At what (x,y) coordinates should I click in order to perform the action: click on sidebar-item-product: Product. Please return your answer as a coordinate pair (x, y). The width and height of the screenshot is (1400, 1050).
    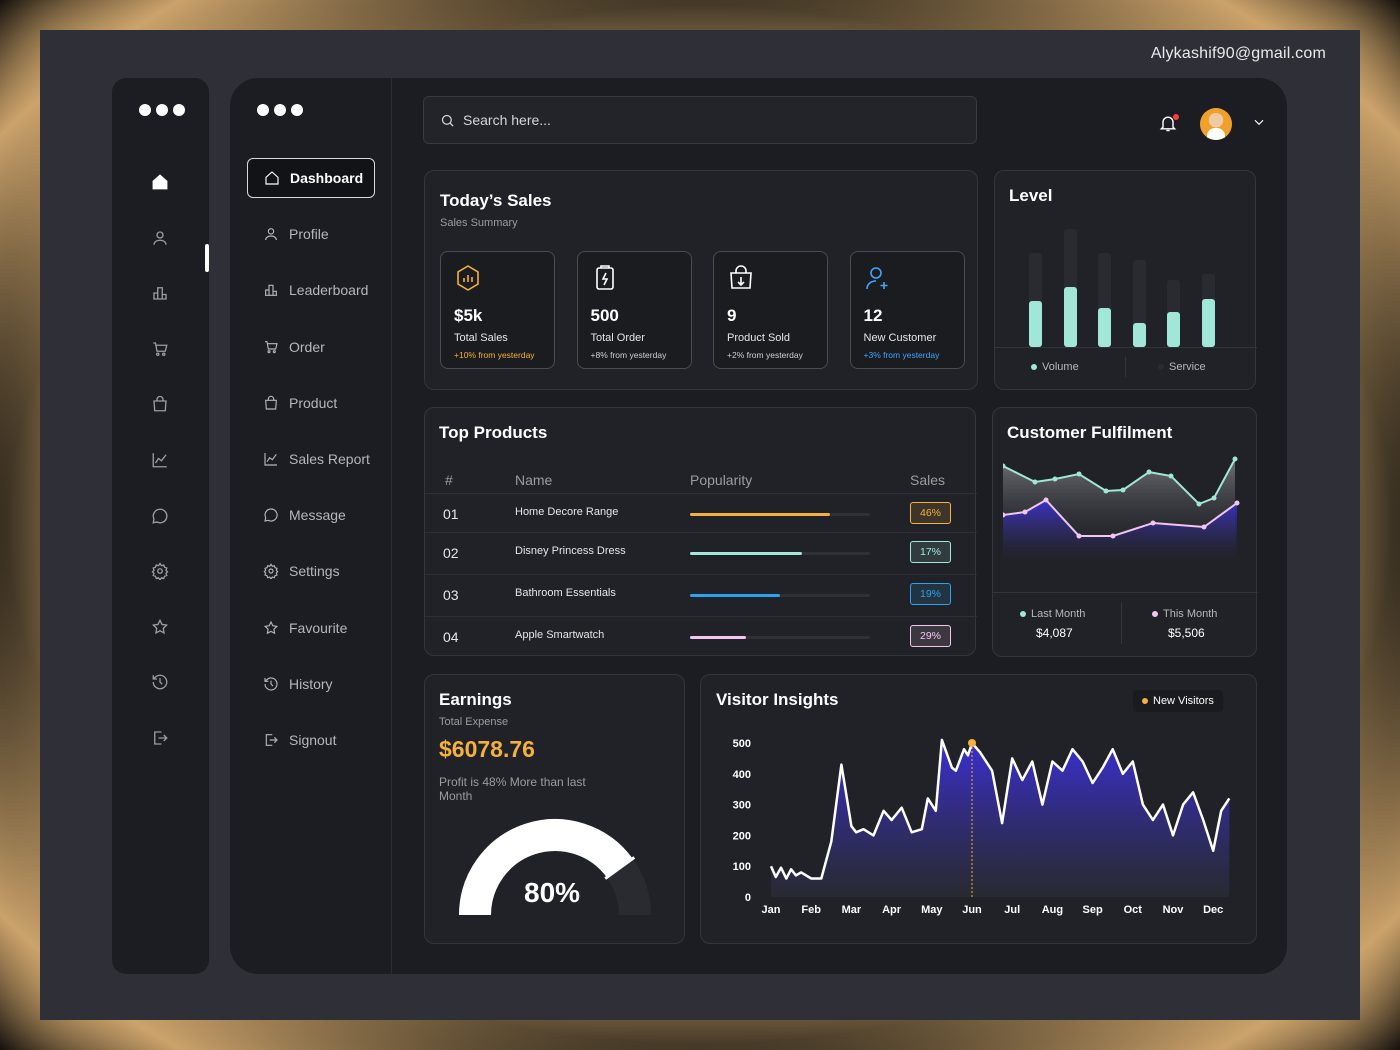
    Looking at the image, I should click on (311, 403).